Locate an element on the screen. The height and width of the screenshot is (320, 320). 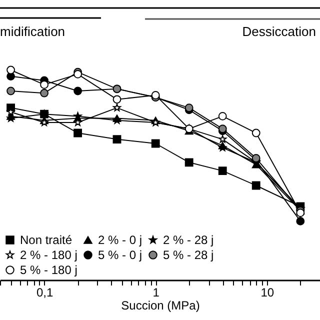
x-tick-label: 10 is located at coordinates (267, 293).